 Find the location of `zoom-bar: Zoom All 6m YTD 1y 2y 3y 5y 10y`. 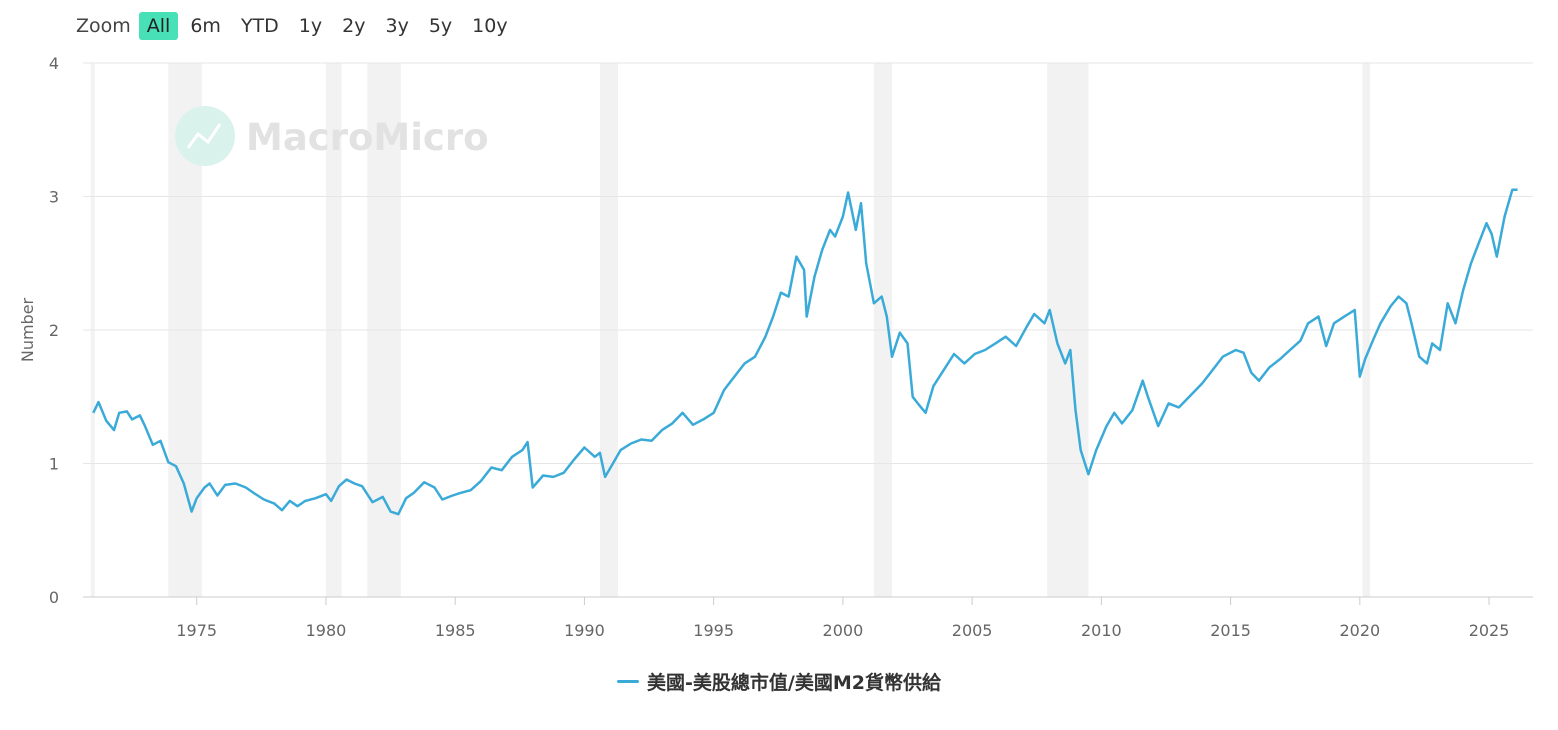

zoom-bar: Zoom All 6m YTD 1y 2y 3y 5y 10y is located at coordinates (298, 26).